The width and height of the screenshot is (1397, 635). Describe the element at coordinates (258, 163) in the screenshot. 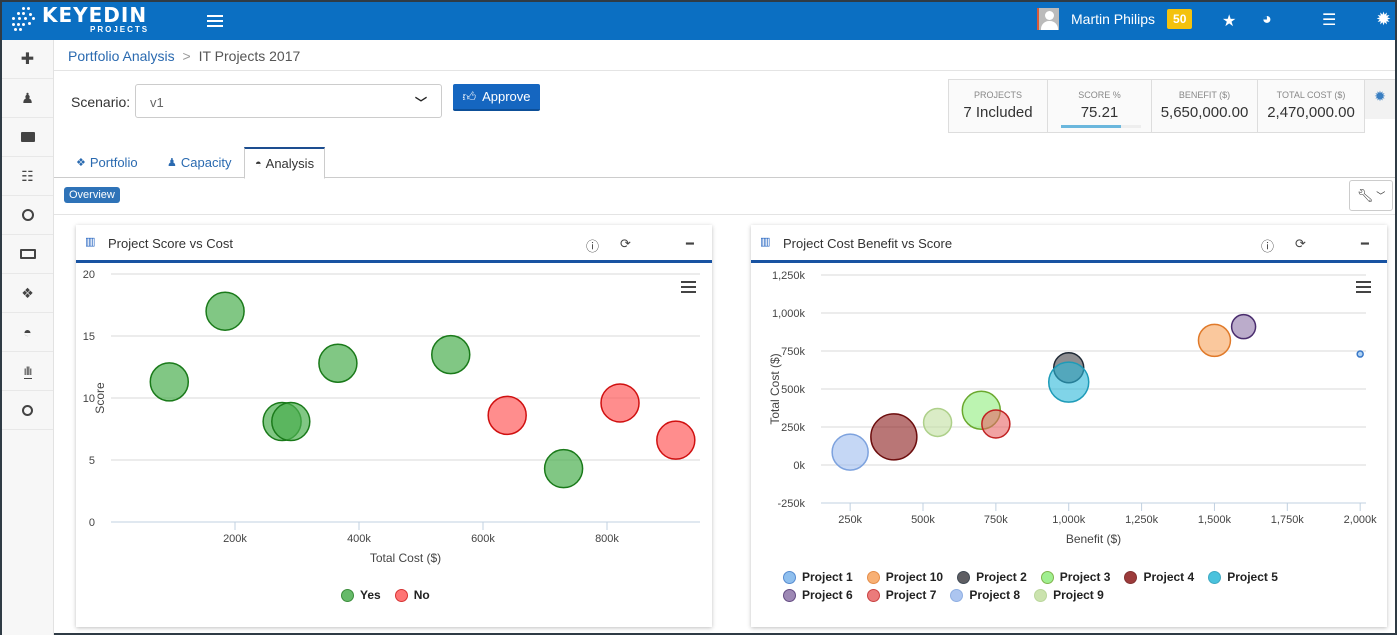

I see `dashboard-icon: ◓` at that location.